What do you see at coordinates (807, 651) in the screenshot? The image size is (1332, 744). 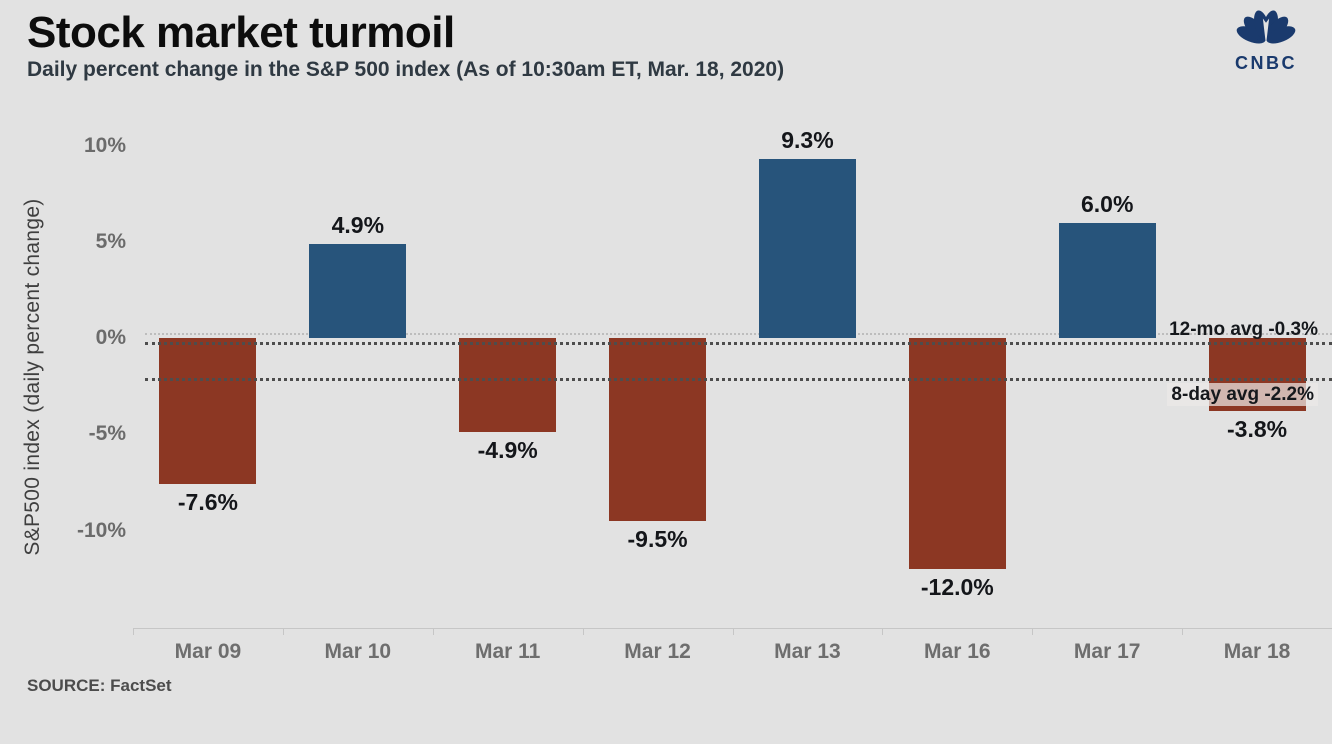 I see `x-axis-category-label: Mar 13` at bounding box center [807, 651].